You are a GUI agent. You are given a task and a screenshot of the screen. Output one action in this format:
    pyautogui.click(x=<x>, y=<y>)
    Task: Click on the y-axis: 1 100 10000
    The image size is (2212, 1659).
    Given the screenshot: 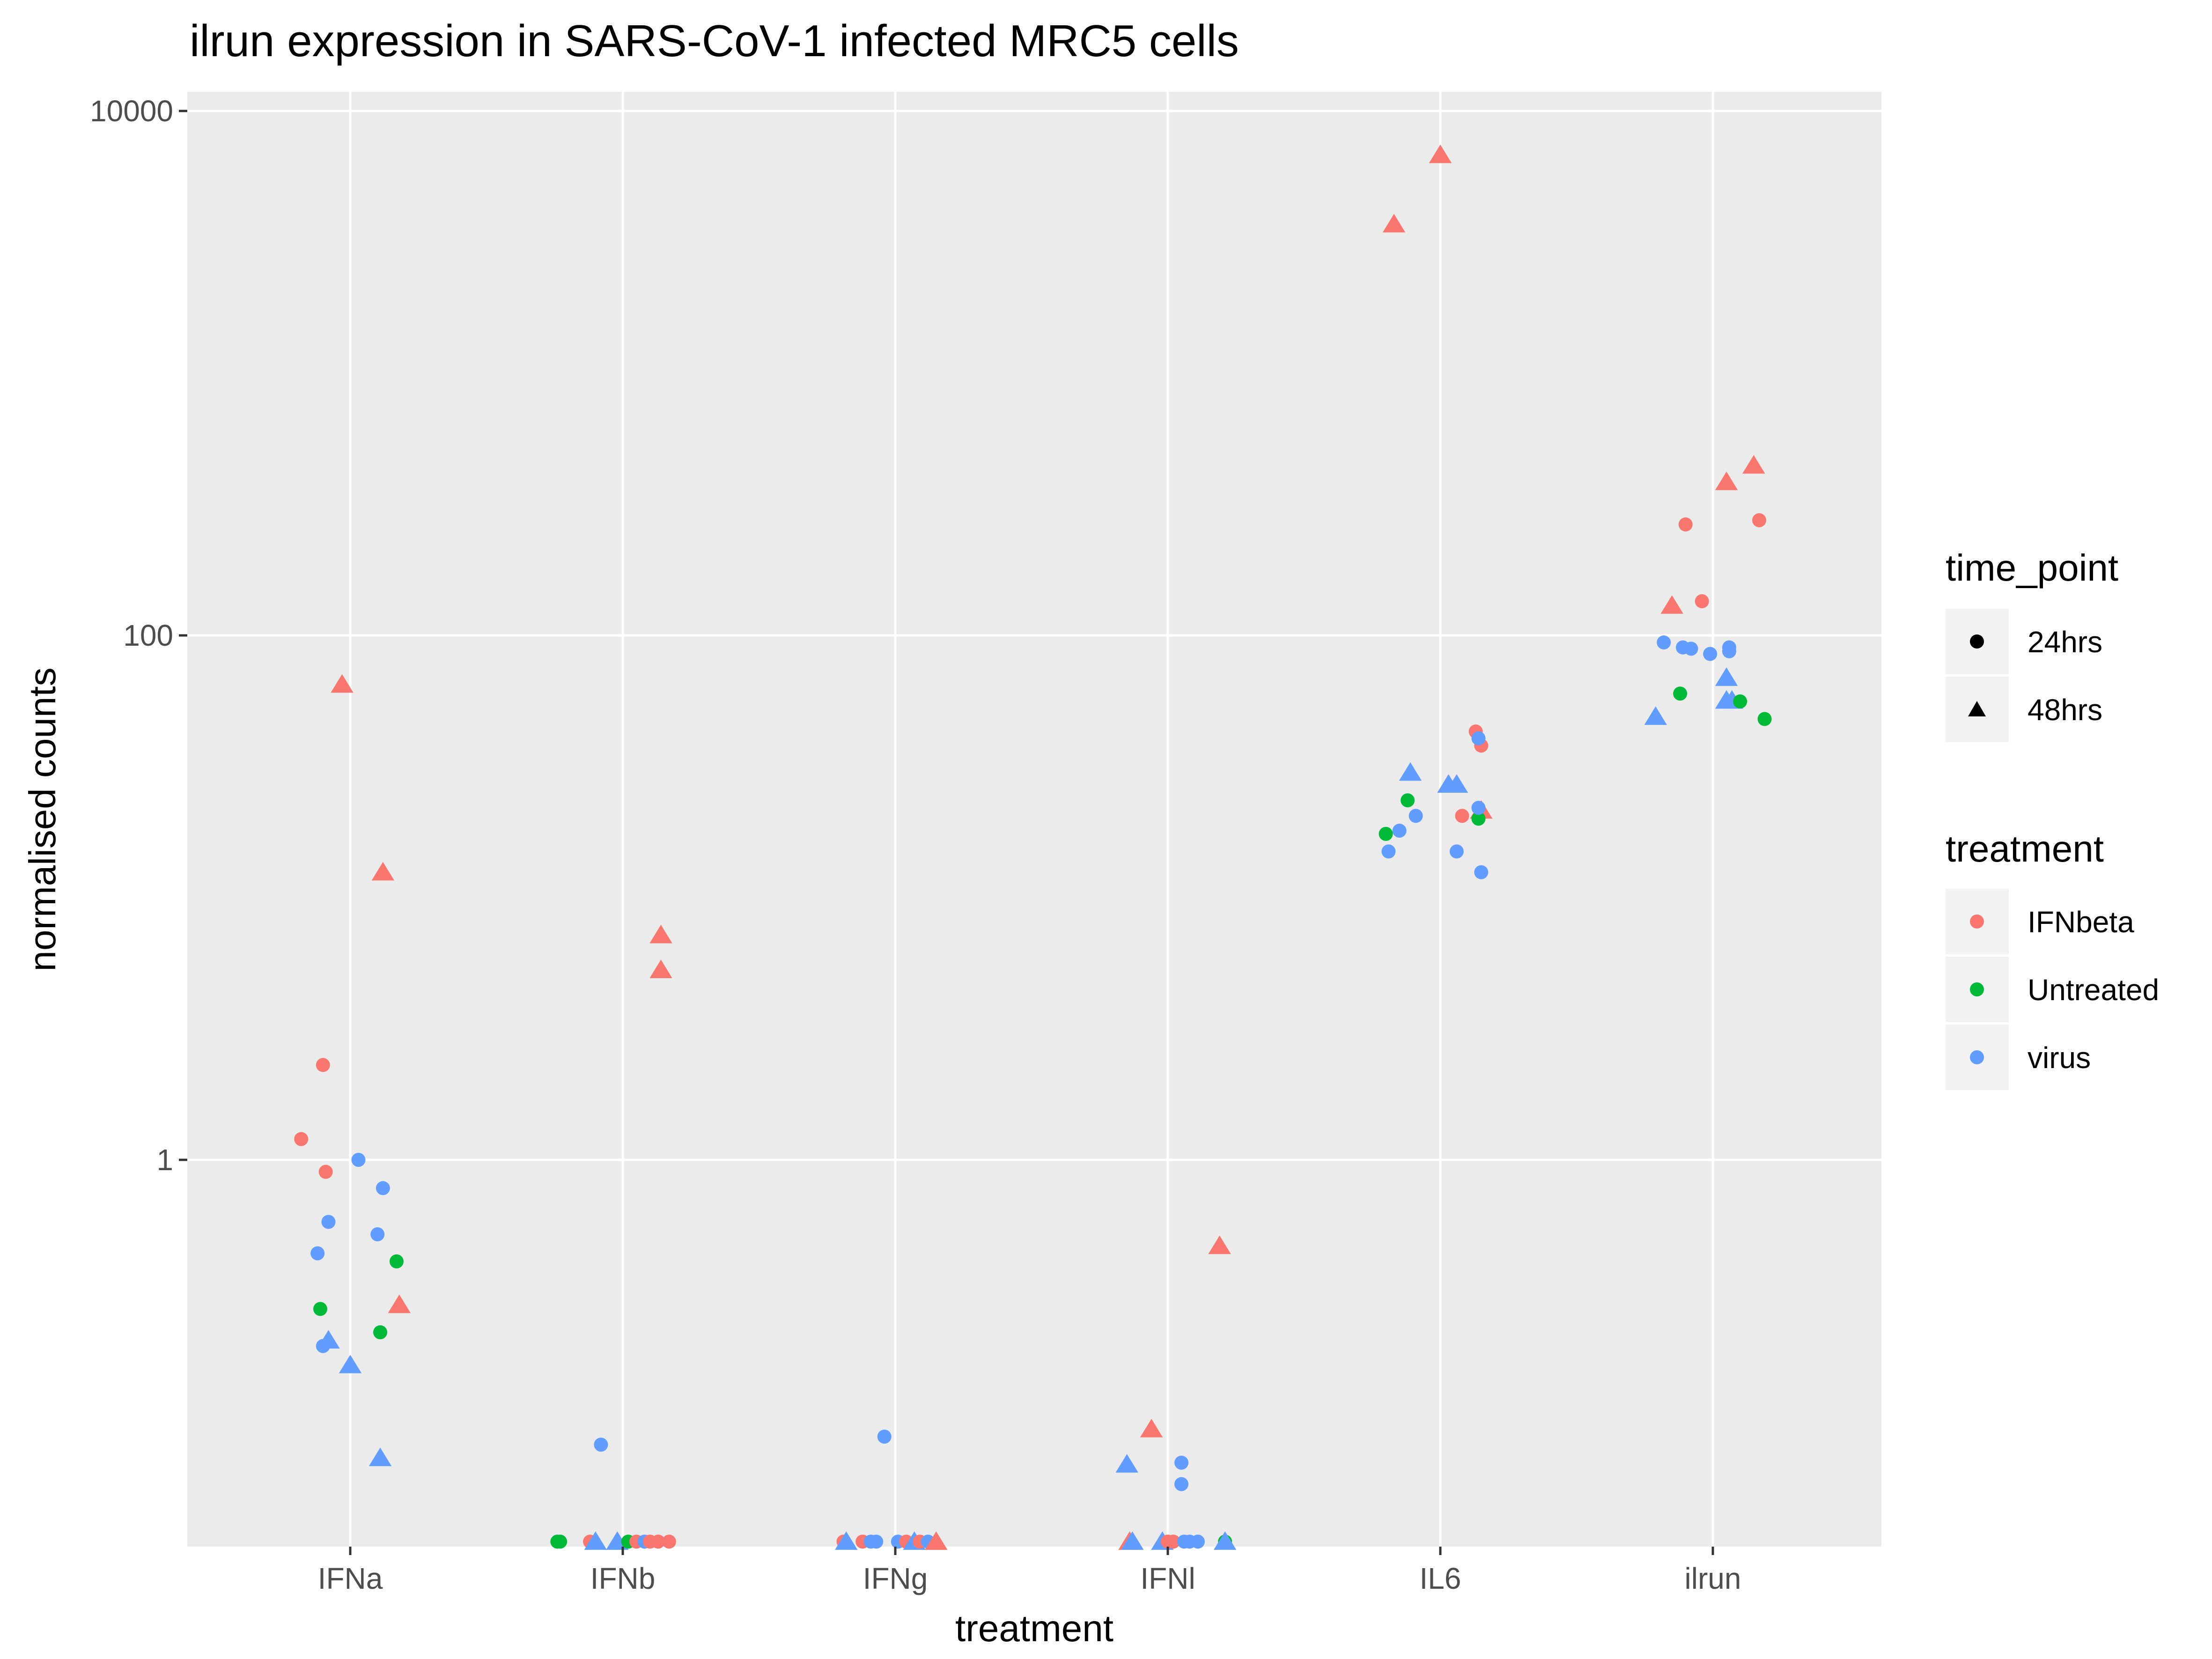 What is the action you would take?
    pyautogui.click(x=139, y=635)
    